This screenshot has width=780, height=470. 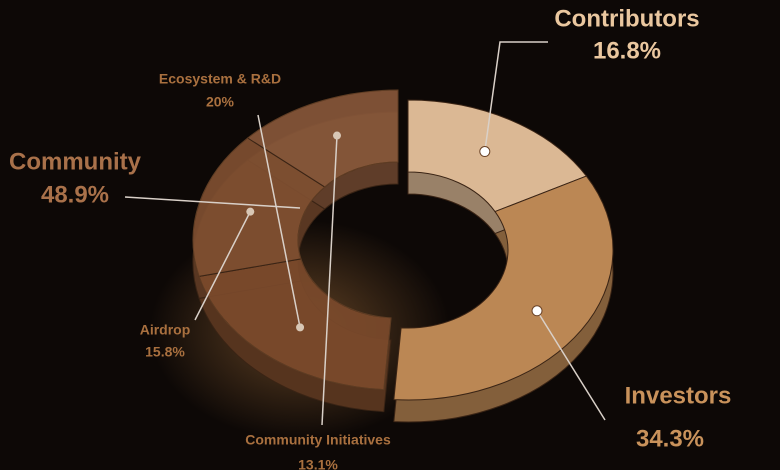 What do you see at coordinates (626, 18) in the screenshot?
I see `slice-name: Contributors` at bounding box center [626, 18].